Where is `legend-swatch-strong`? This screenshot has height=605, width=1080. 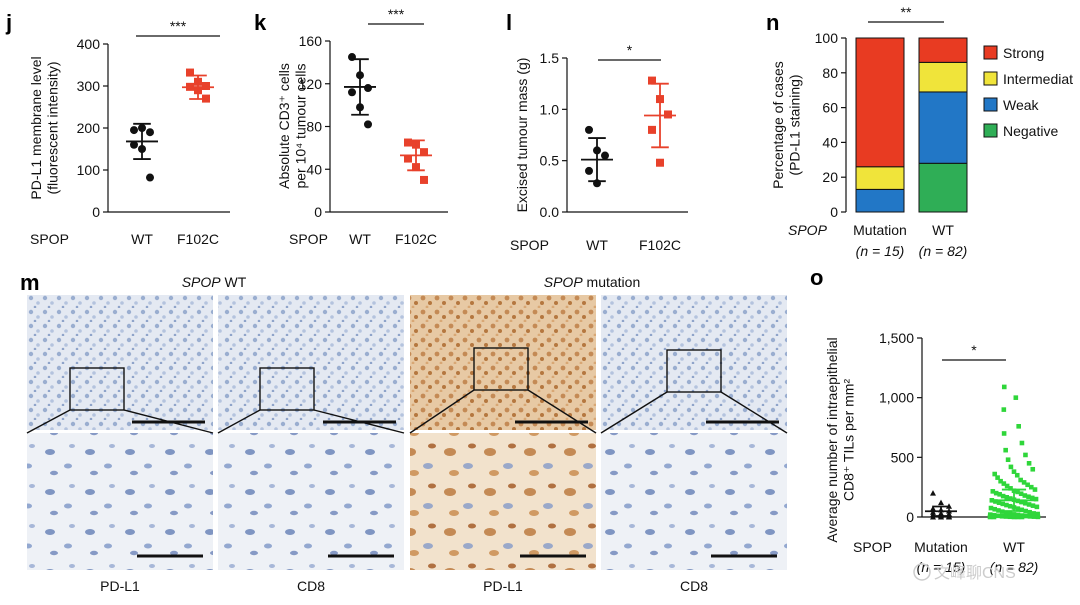 legend-swatch-strong is located at coordinates (990, 52).